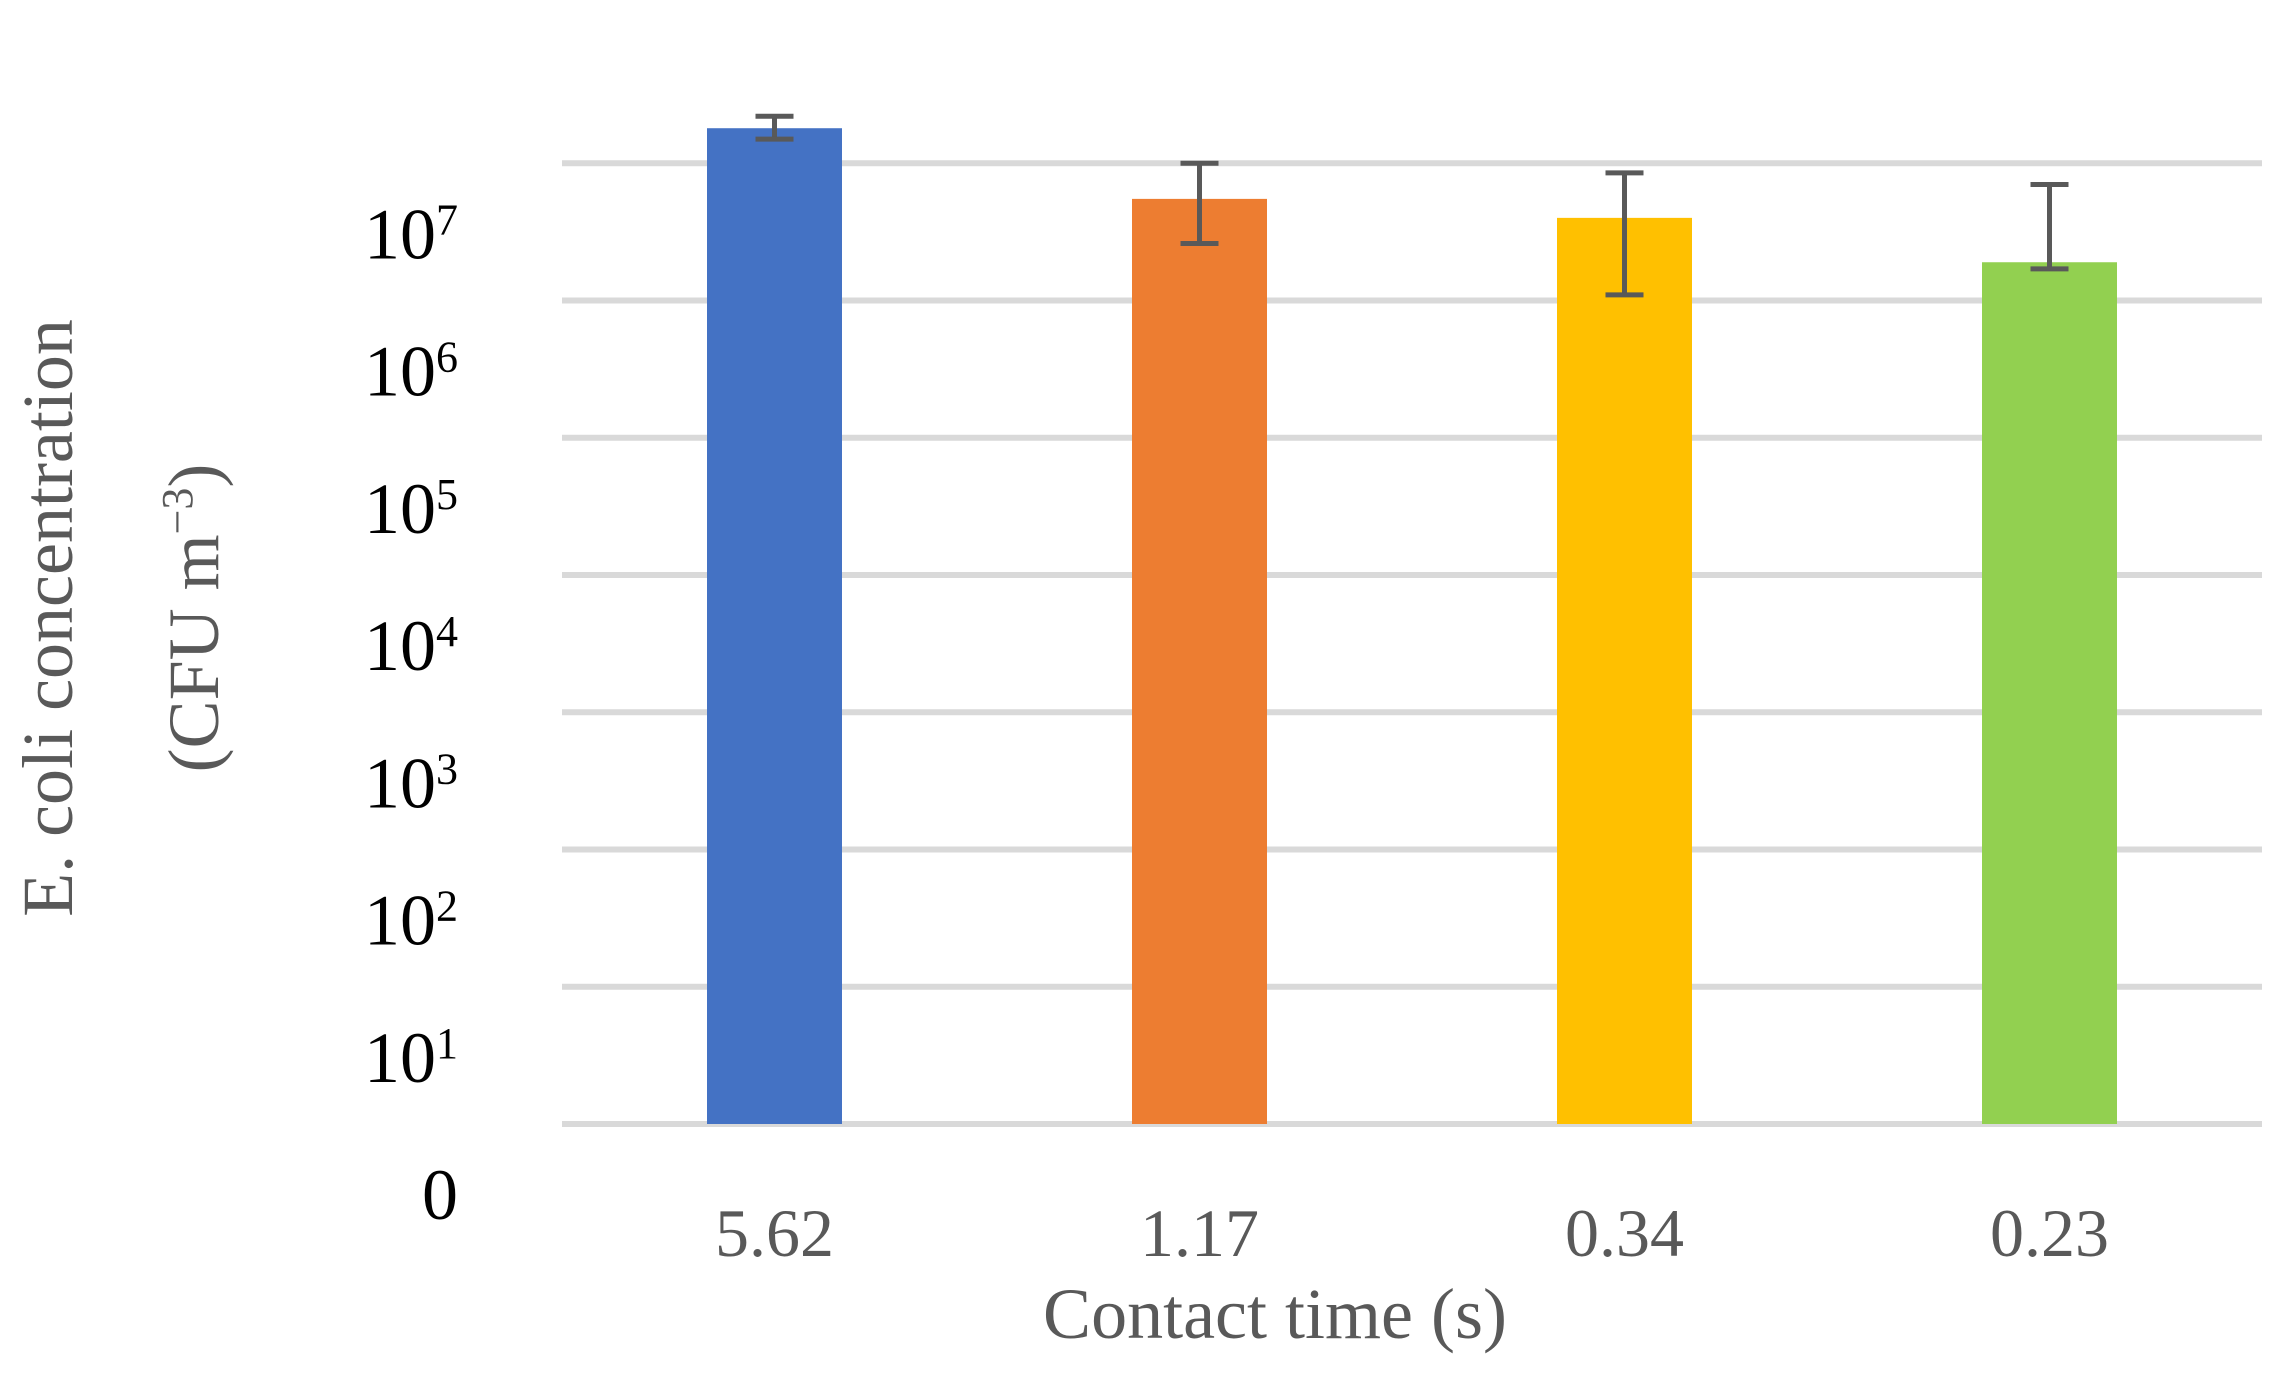 Image resolution: width=2284 pixels, height=1373 pixels. What do you see at coordinates (2049, 1233) in the screenshot?
I see `x-tick-label: 0.23` at bounding box center [2049, 1233].